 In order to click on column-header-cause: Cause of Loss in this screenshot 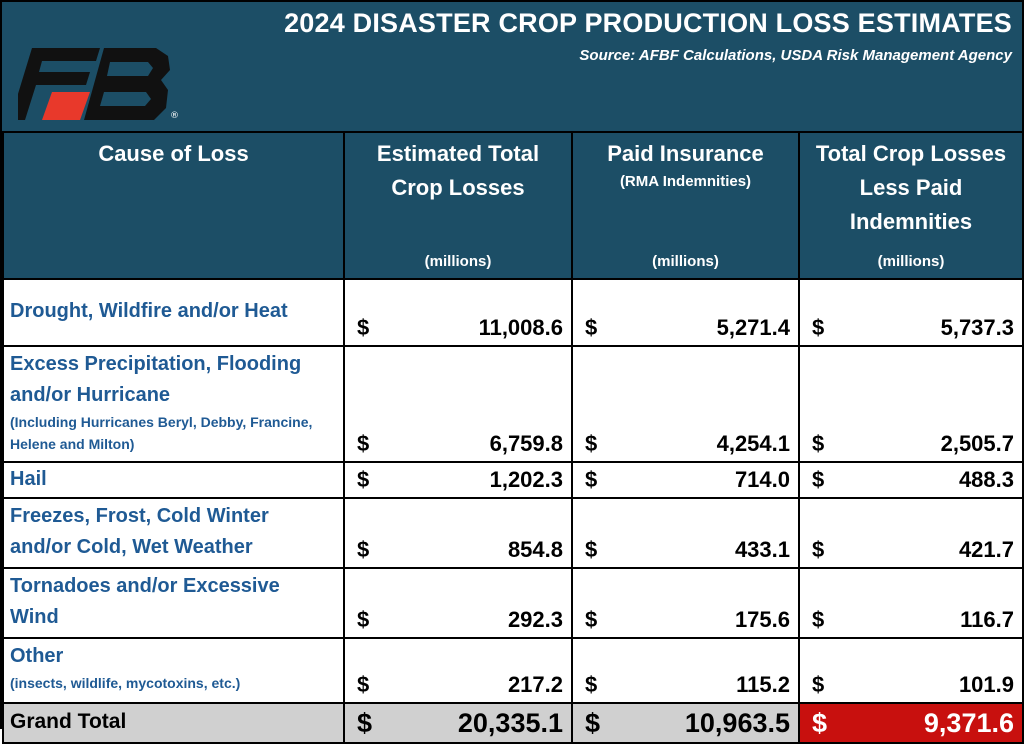, I will do `click(173, 205)`.